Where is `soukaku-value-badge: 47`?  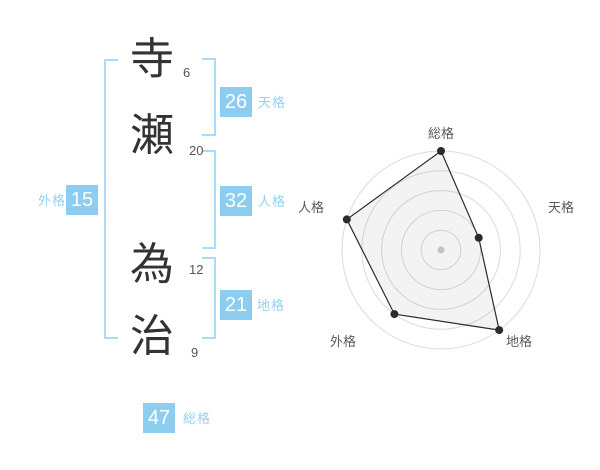 soukaku-value-badge: 47 is located at coordinates (159, 418).